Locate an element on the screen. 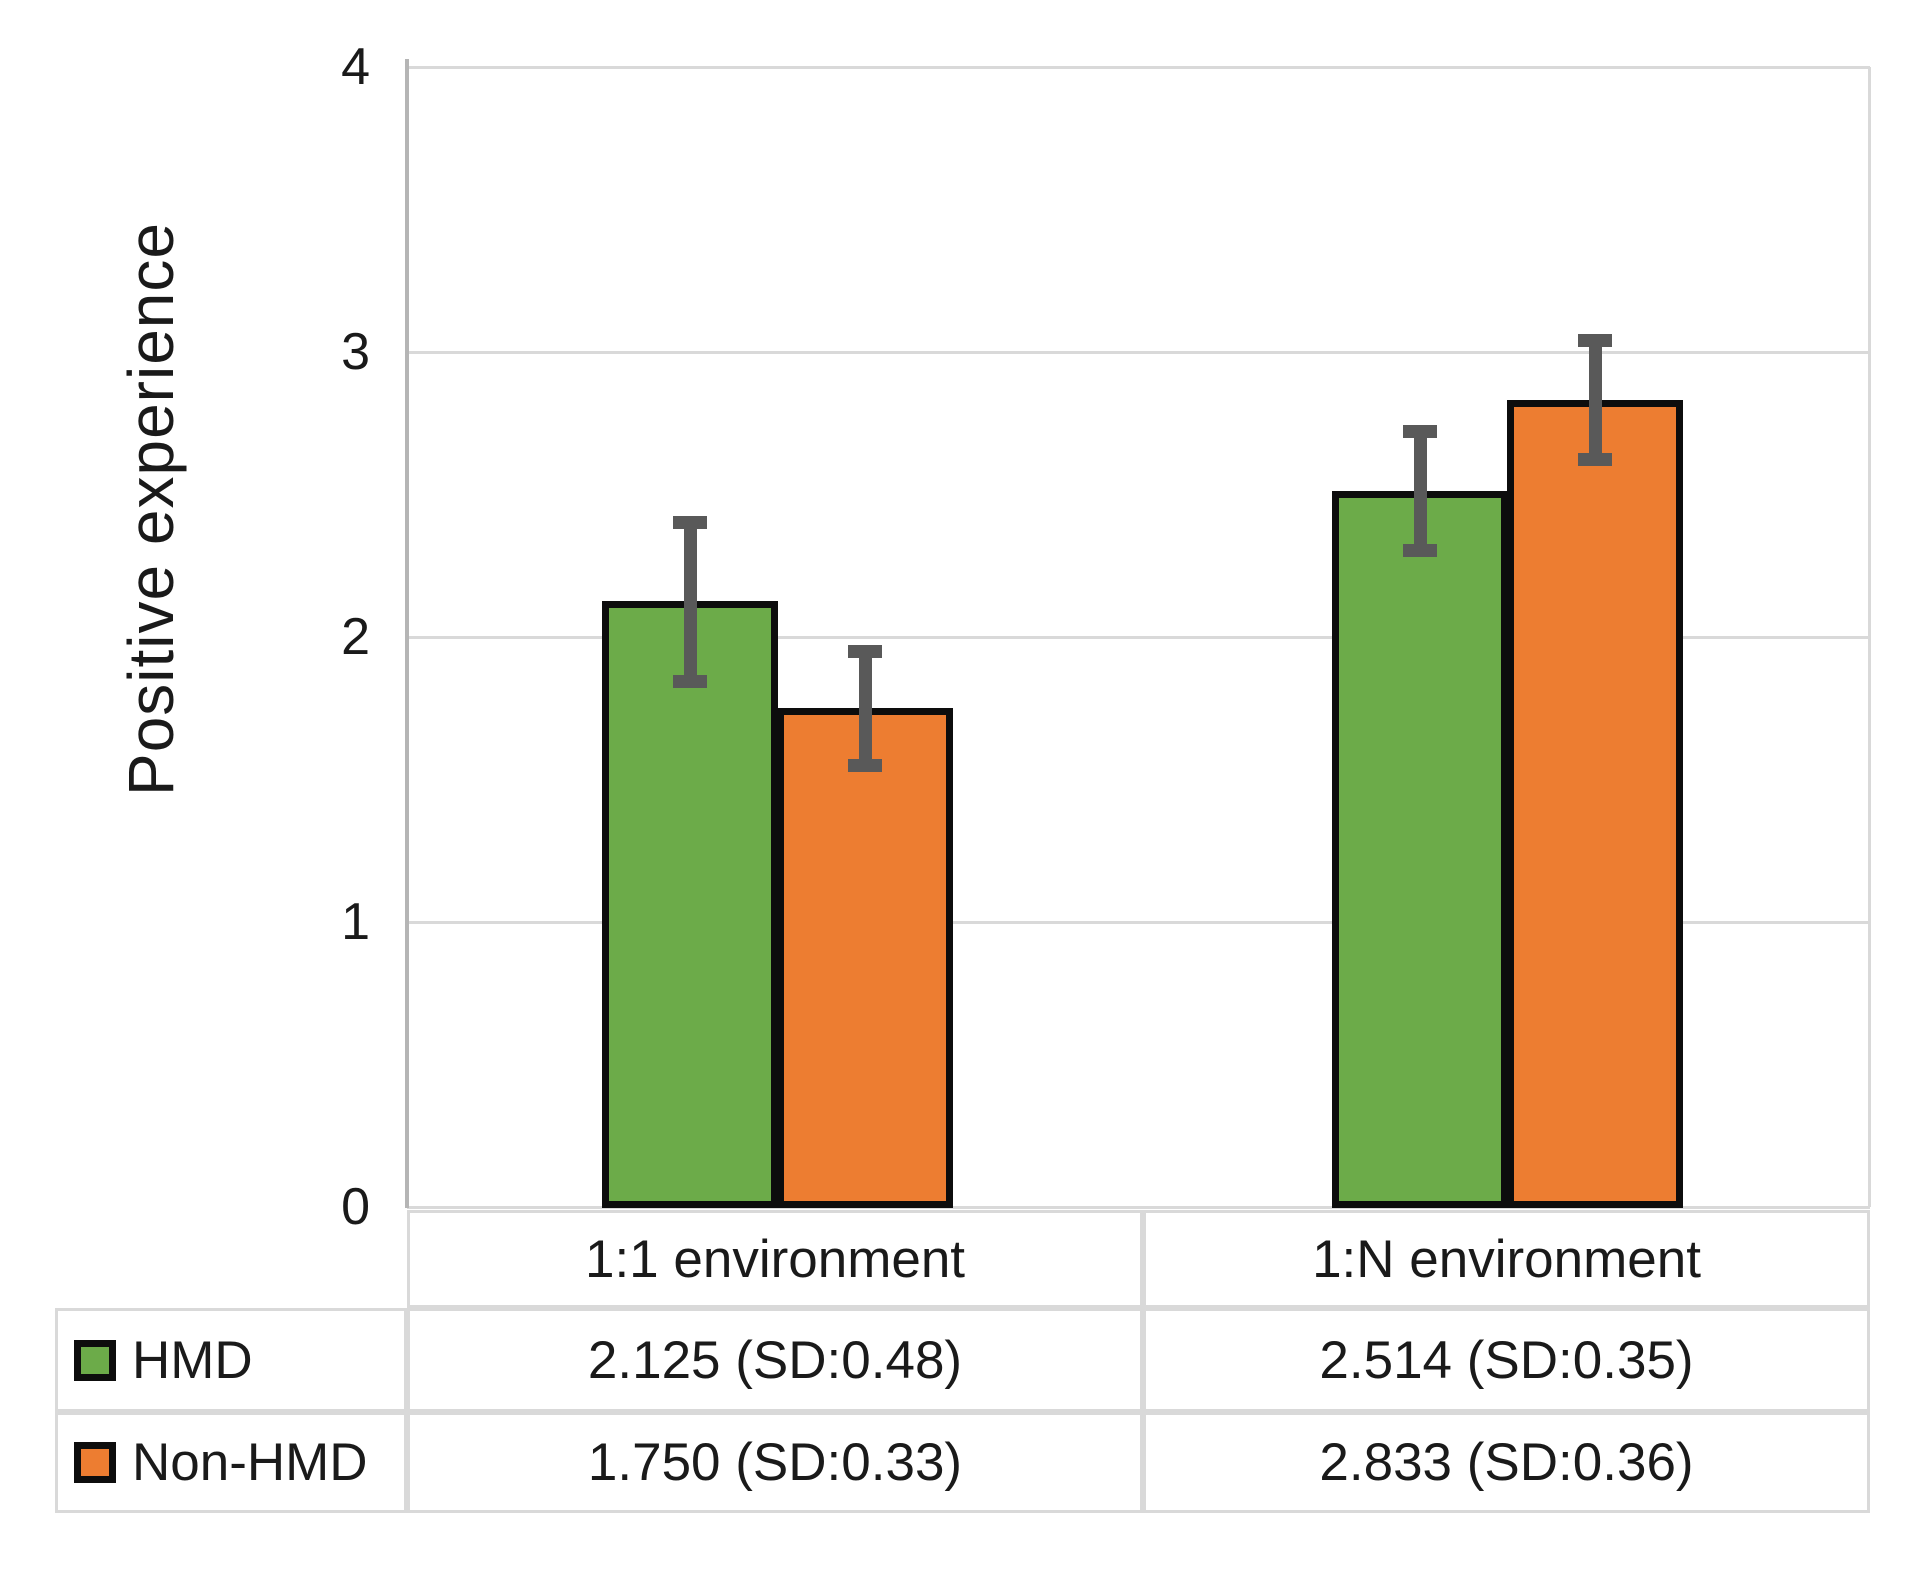 The height and width of the screenshot is (1584, 1928). y-axis-tick-label: 4 is located at coordinates (355, 67).